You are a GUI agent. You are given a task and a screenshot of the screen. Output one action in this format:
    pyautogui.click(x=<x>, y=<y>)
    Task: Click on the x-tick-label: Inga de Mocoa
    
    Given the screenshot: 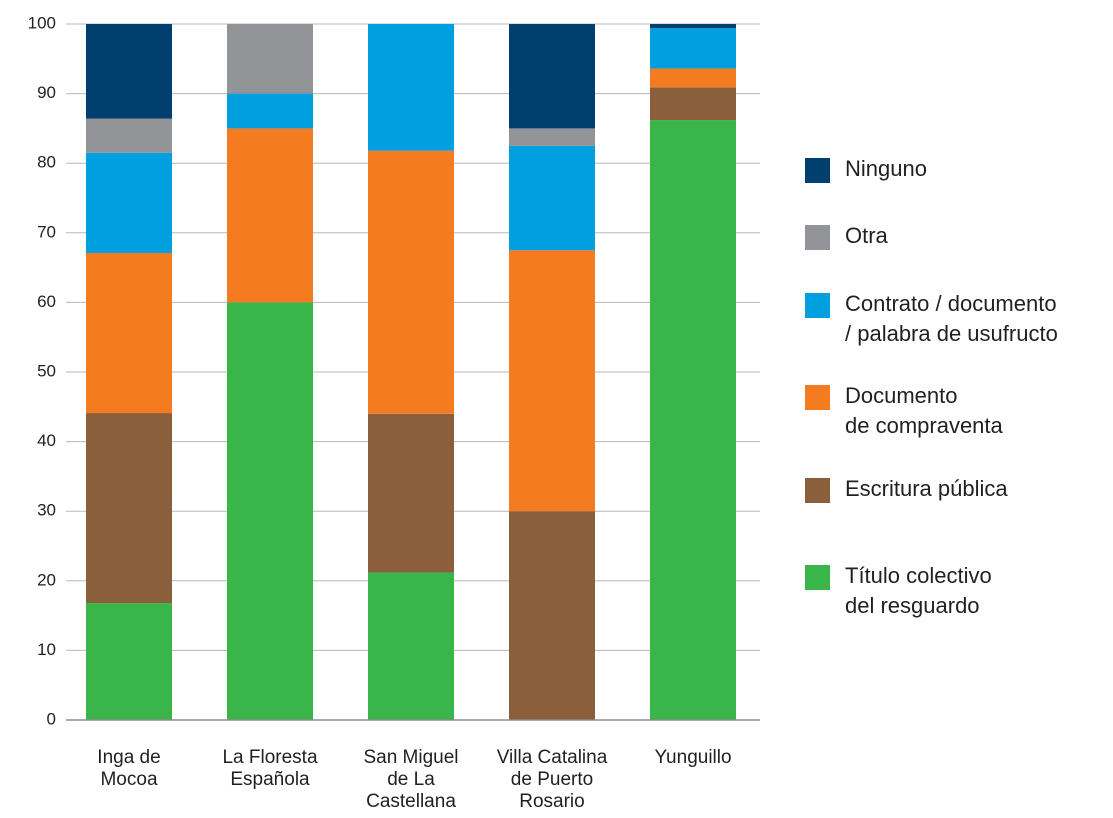 What is the action you would take?
    pyautogui.click(x=128, y=768)
    